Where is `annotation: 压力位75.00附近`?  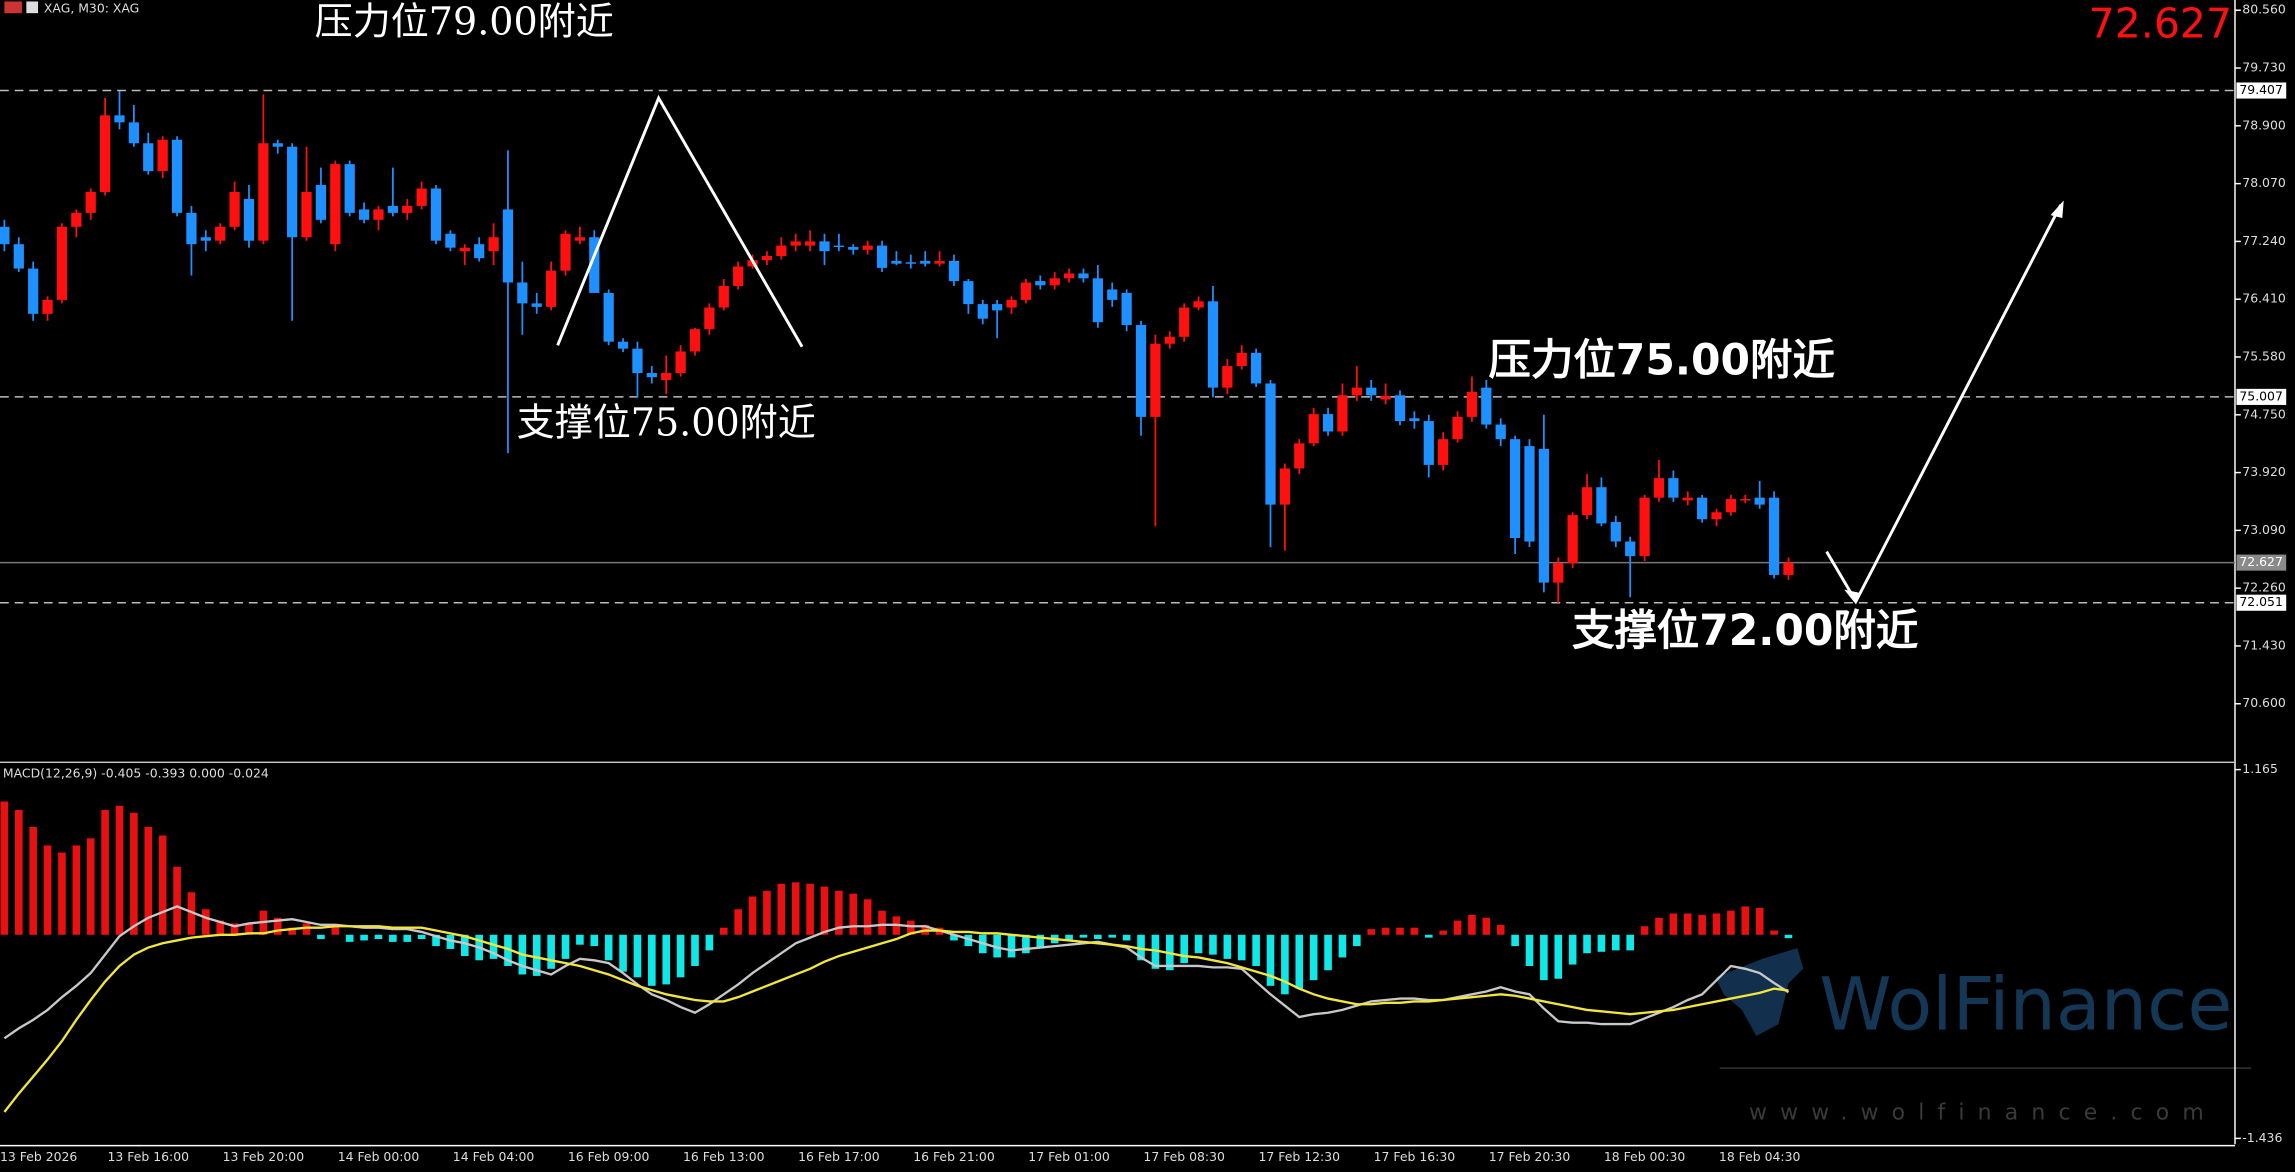 annotation: 压力位75.00附近 is located at coordinates (1662, 360).